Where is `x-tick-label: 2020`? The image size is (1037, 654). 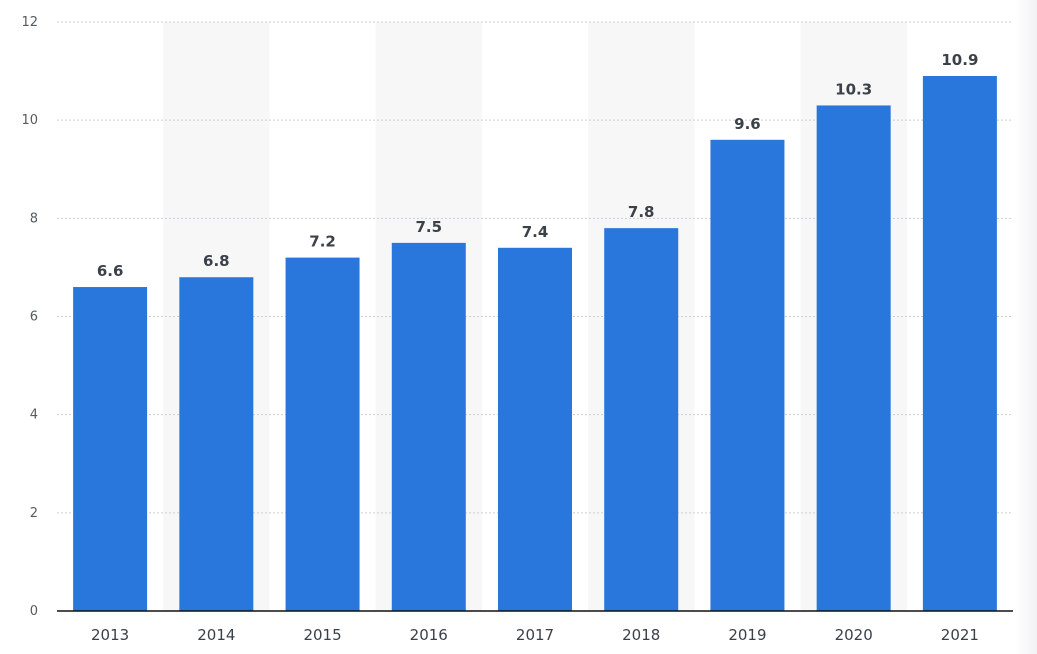 x-tick-label: 2020 is located at coordinates (854, 635).